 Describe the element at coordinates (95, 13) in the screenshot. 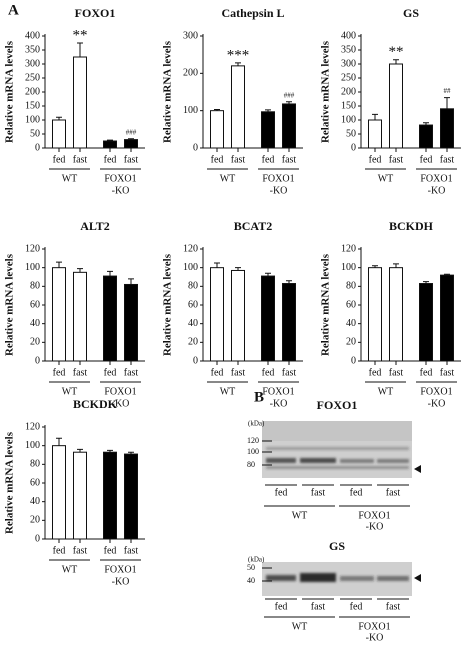

I see `chart-title: FOXO1` at that location.